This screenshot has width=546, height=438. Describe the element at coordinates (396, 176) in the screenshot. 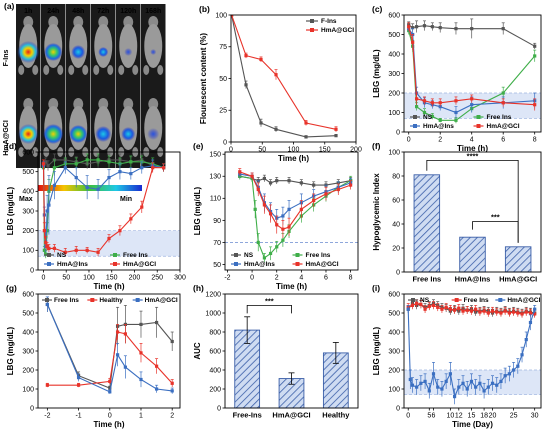

I see `y-tick-label: 80` at that location.